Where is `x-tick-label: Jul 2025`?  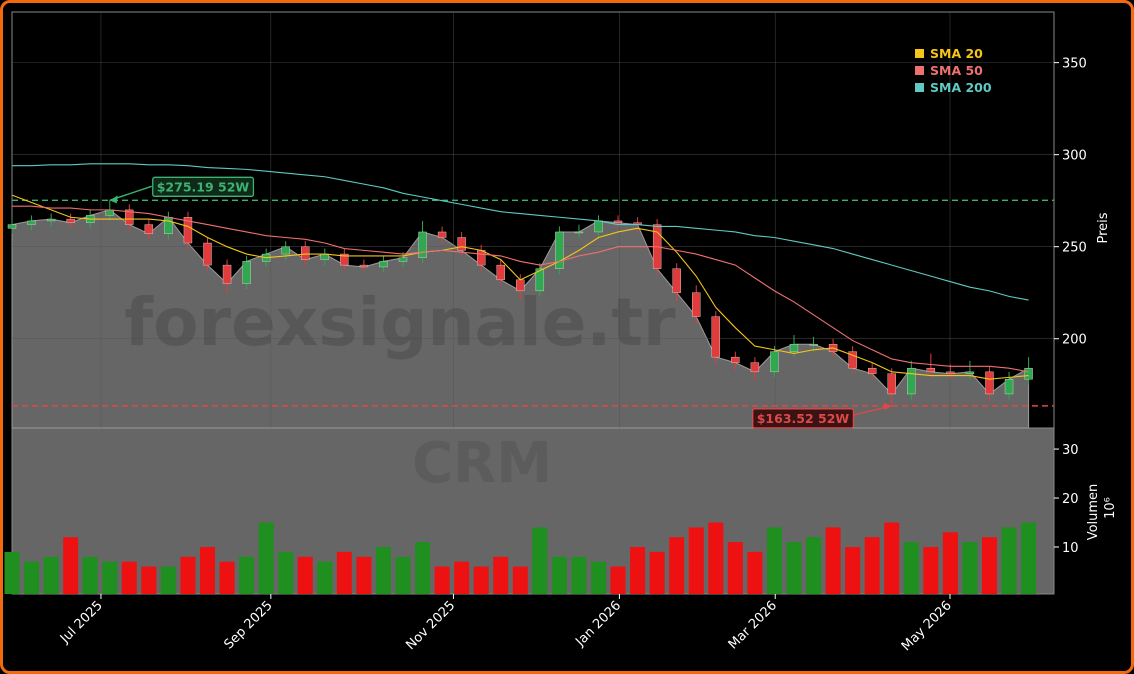
x-tick-label: Jul 2025 is located at coordinates (81, 622).